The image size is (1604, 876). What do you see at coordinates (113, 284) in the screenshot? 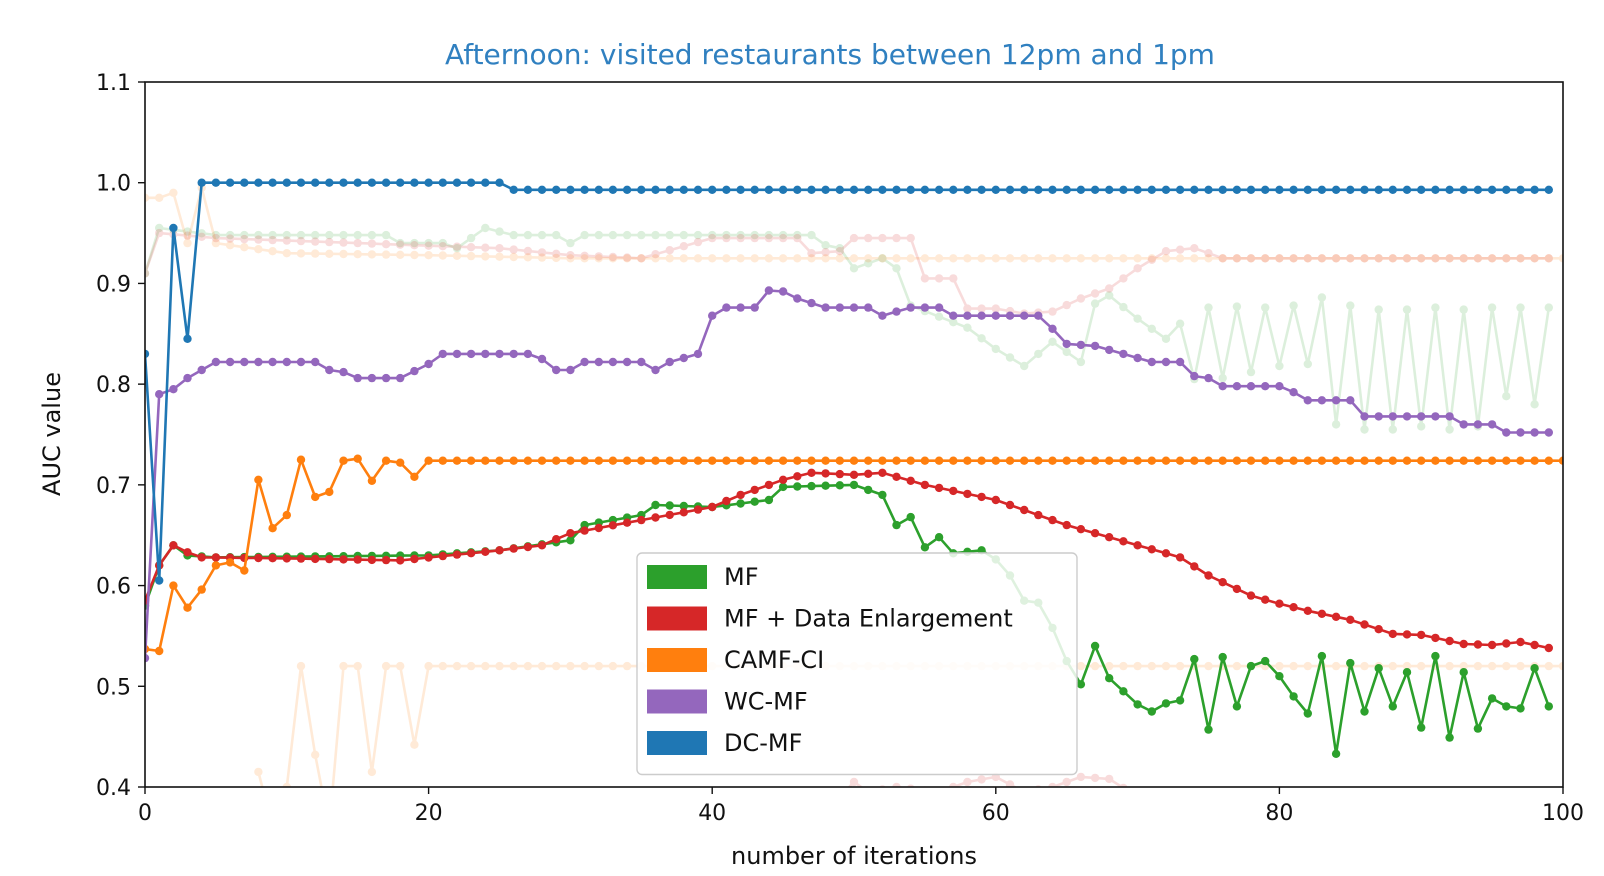
I see `y-tick-label: 0.9` at bounding box center [113, 284].